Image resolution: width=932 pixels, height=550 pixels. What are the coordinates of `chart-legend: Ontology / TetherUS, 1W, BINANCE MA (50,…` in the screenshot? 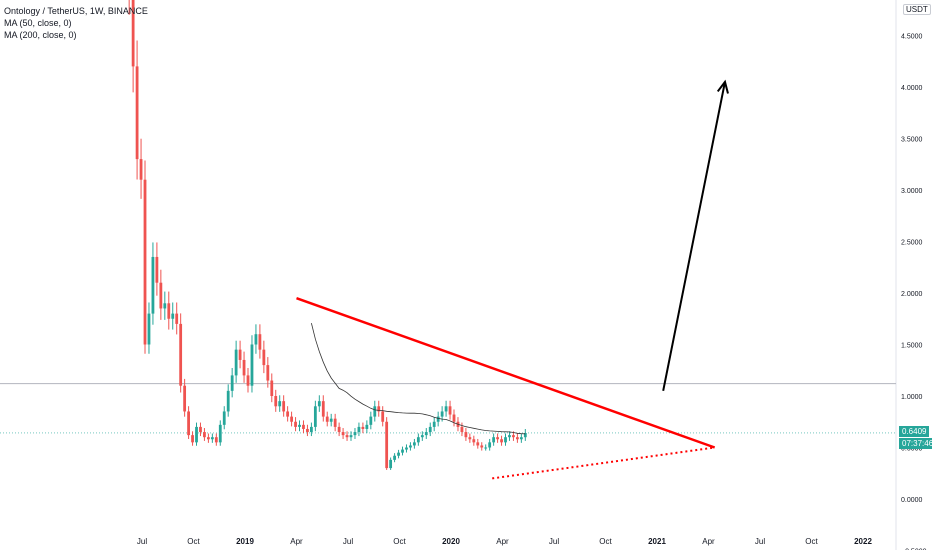 It's located at (76, 23).